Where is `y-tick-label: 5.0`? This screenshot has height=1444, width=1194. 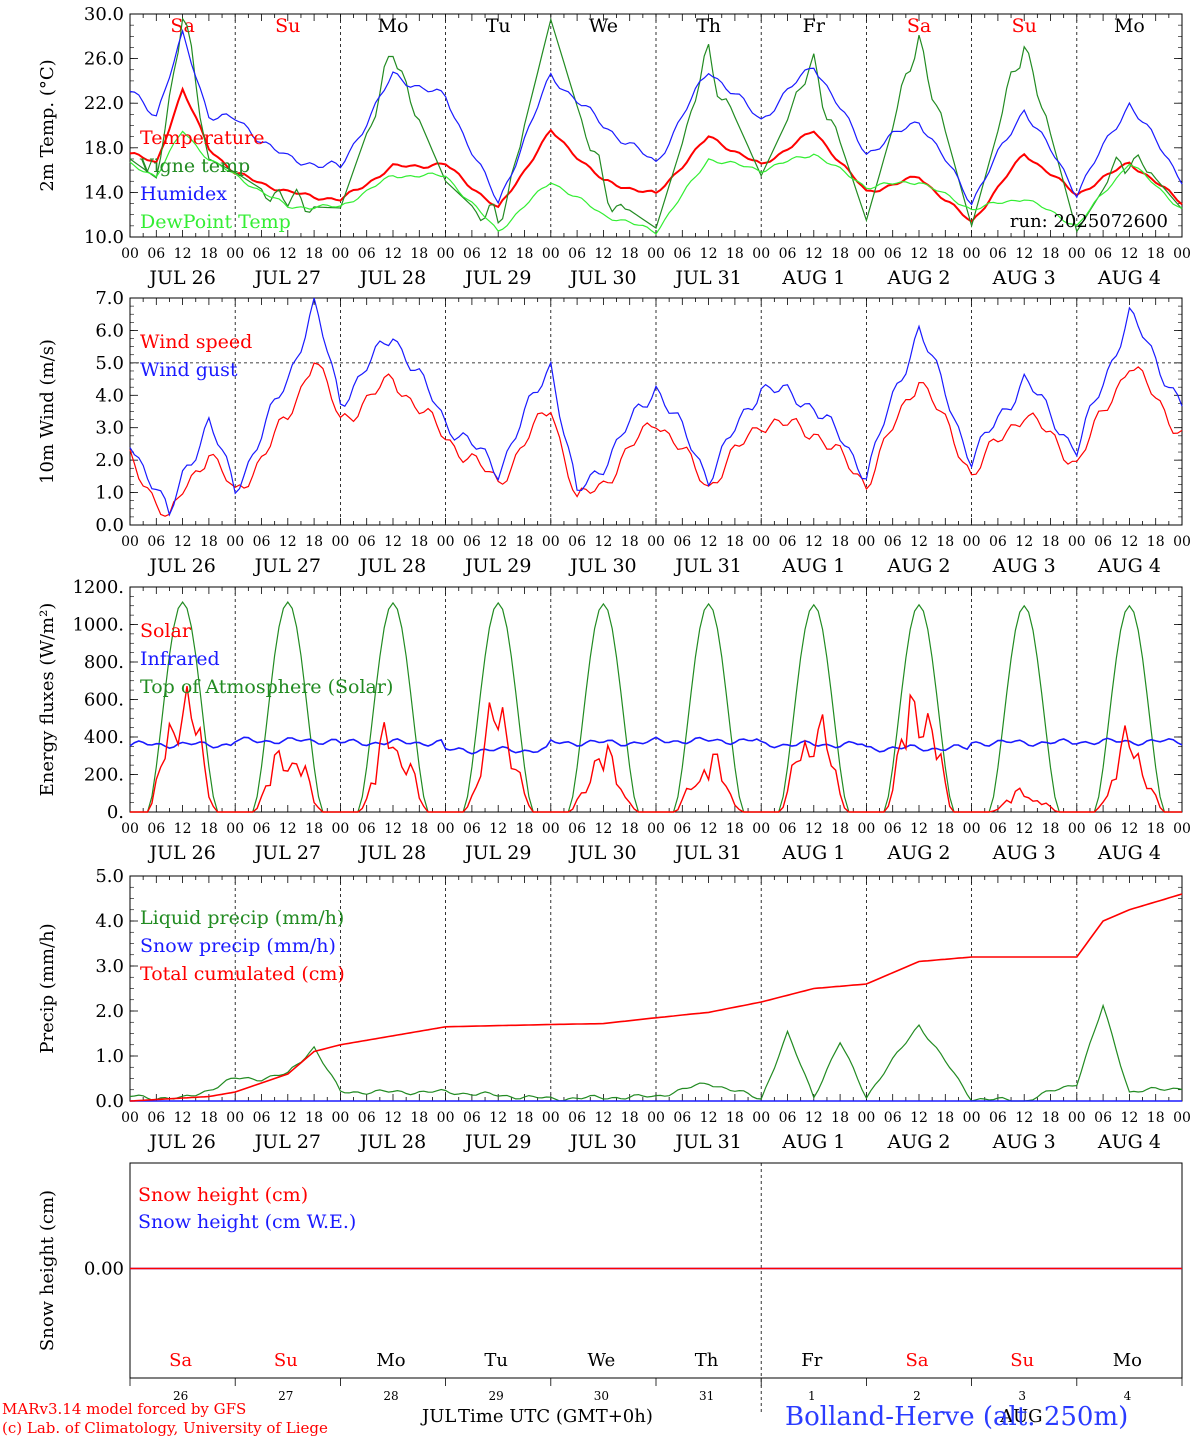
y-tick-label: 5.0 is located at coordinates (109, 363).